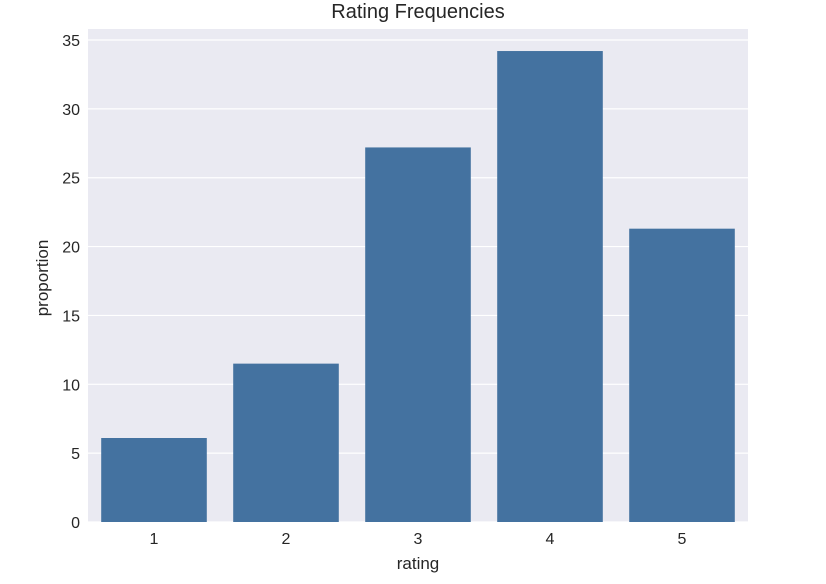 This screenshot has height=584, width=826. I want to click on y-tick-label: 25, so click(71, 179).